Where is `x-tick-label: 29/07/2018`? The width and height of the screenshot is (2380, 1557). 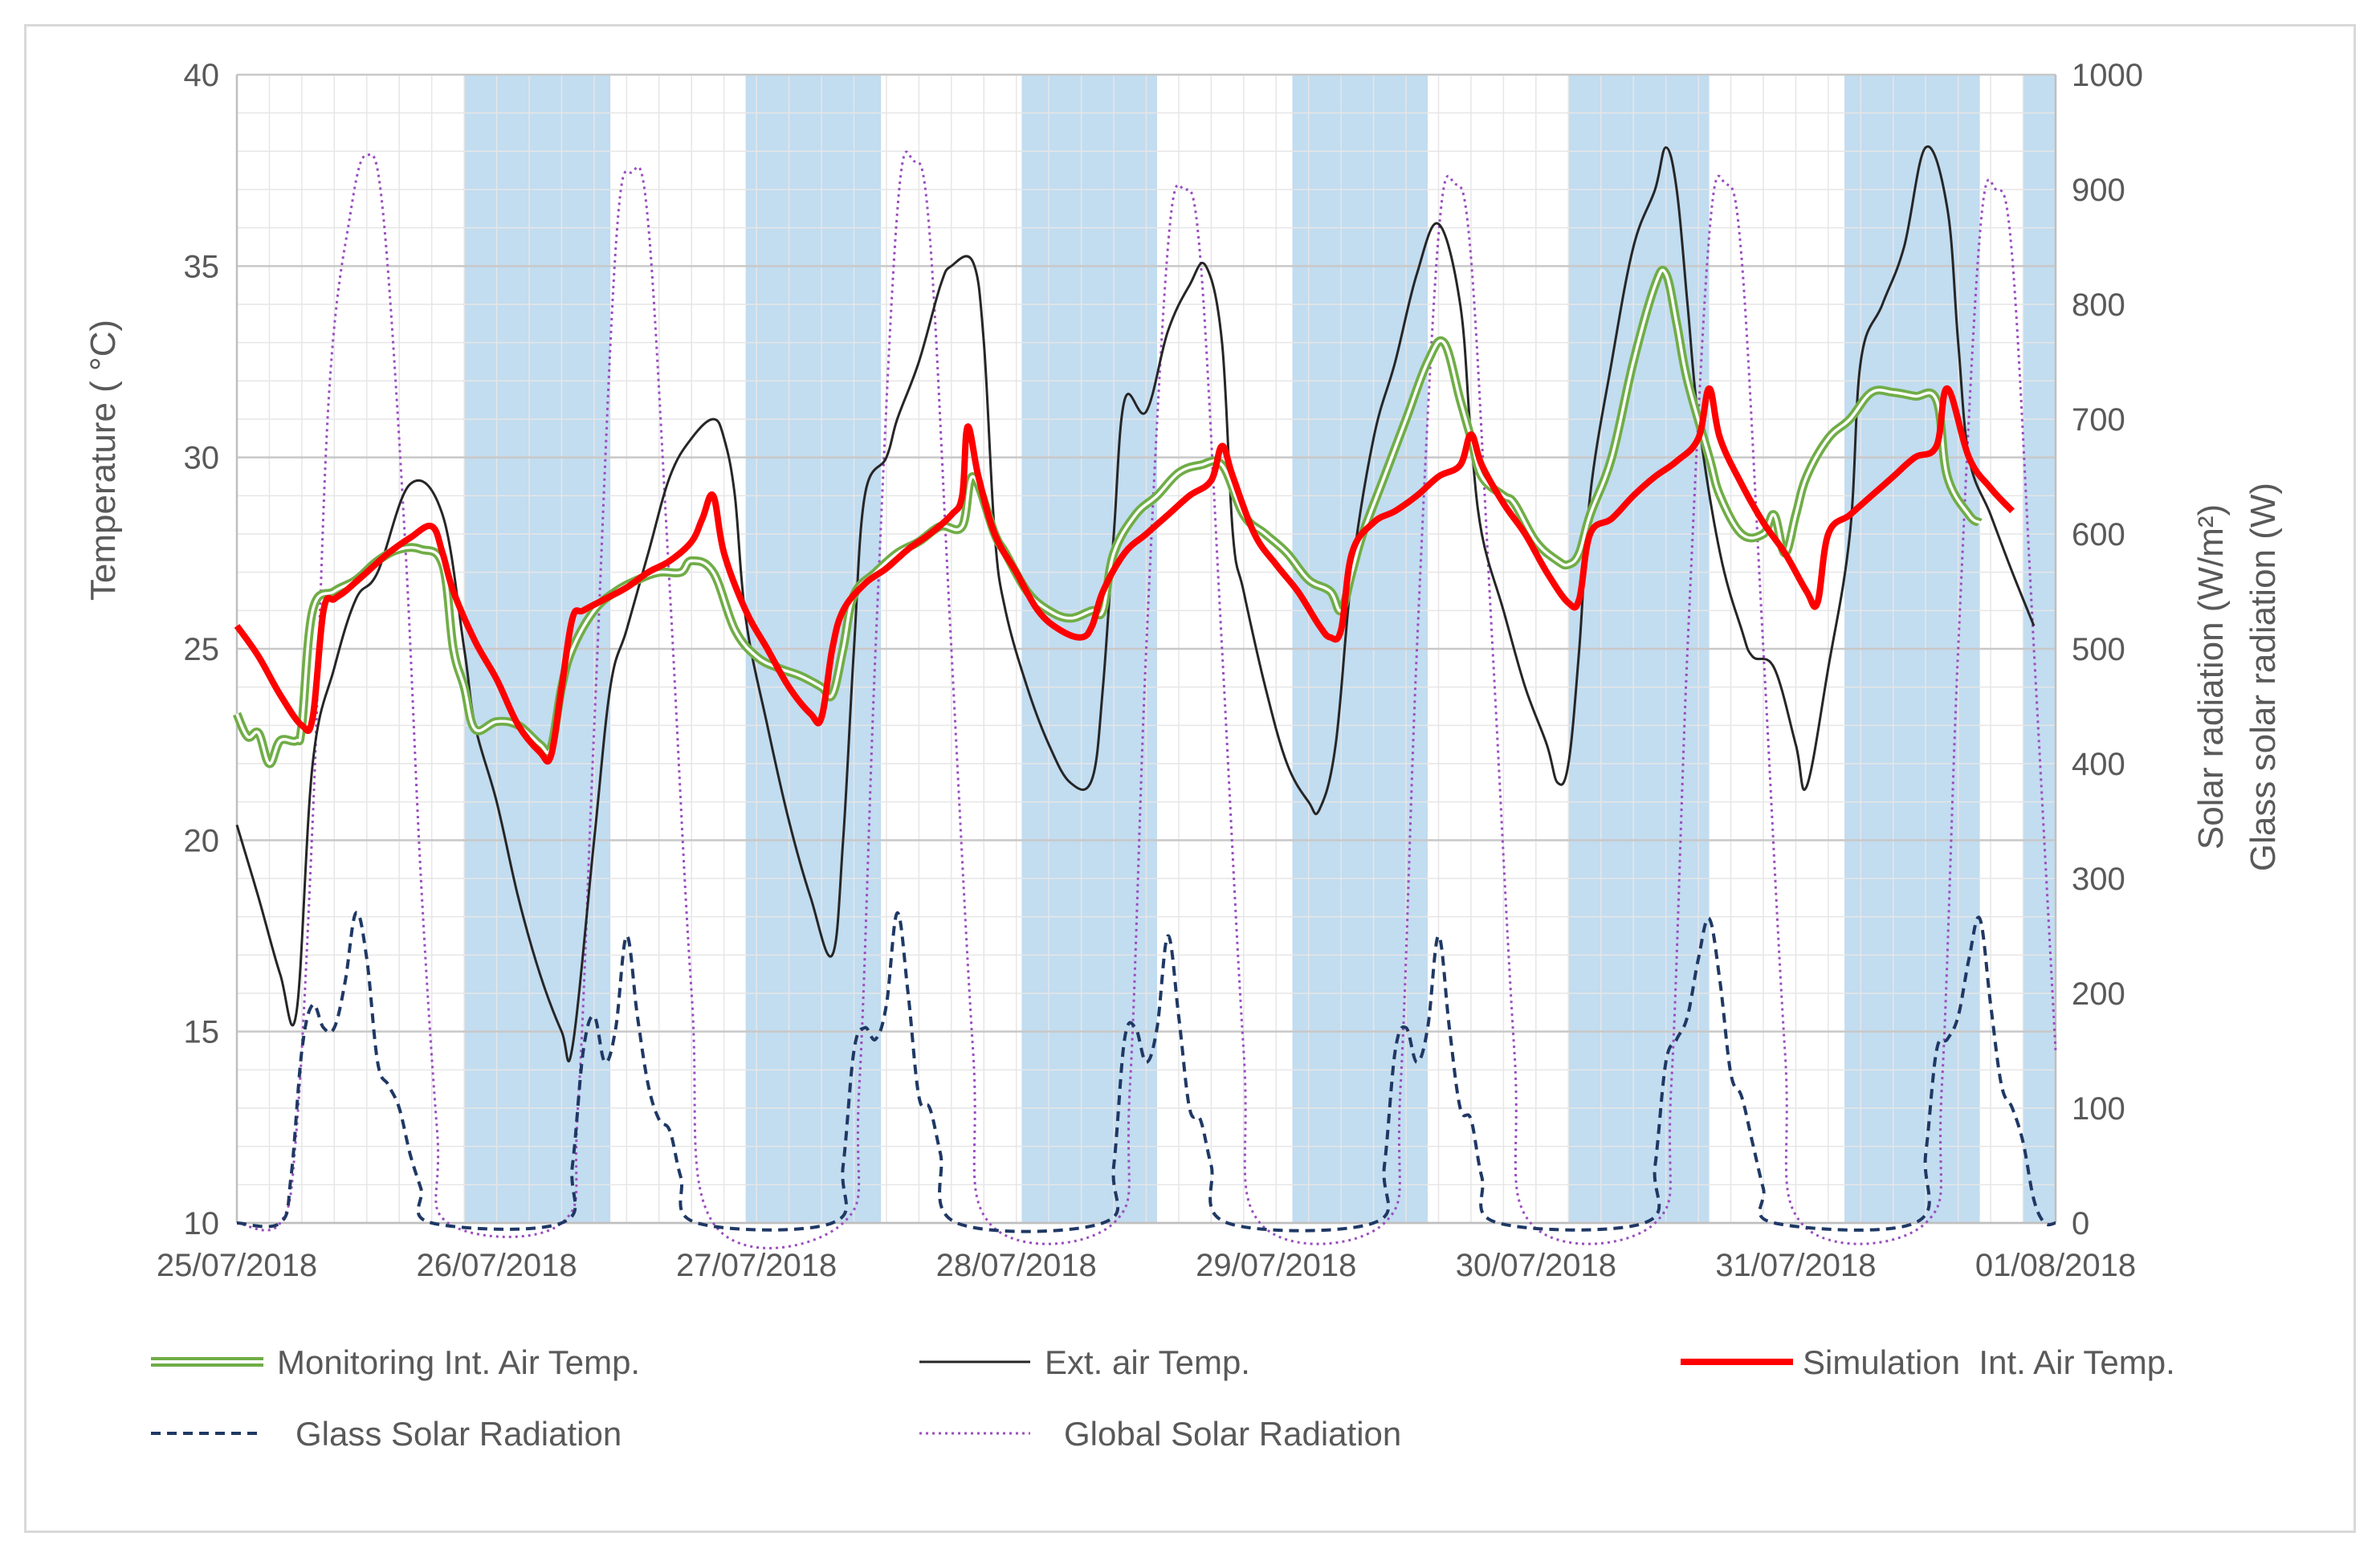 x-tick-label: 29/07/2018 is located at coordinates (1276, 1265).